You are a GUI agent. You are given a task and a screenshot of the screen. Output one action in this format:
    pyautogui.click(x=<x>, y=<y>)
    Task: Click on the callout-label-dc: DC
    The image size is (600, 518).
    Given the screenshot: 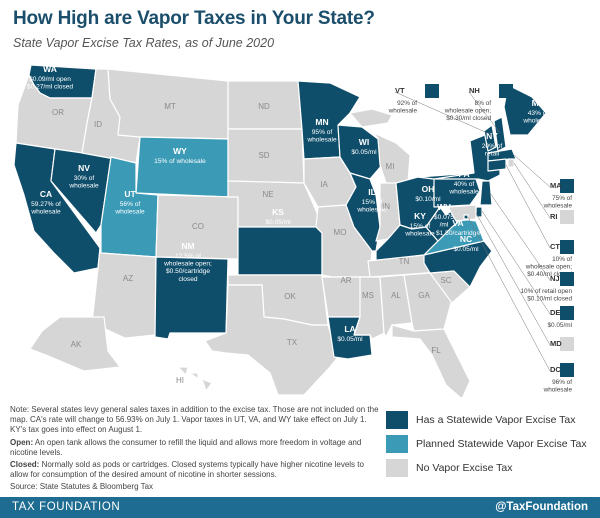 What is the action you would take?
    pyautogui.click(x=555, y=369)
    